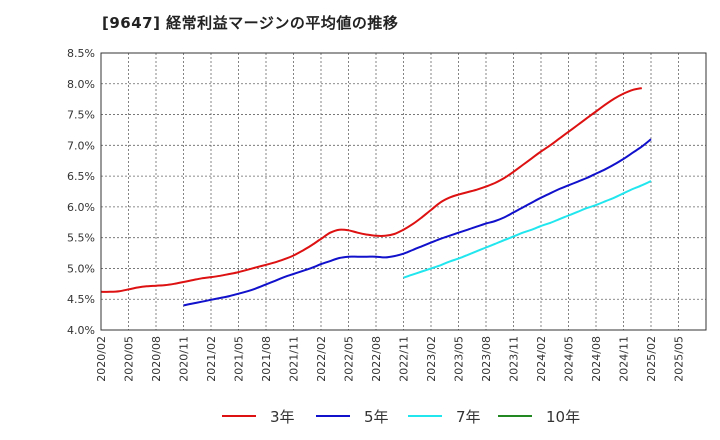  I want to click on legend-swatch-3y, so click(239, 416).